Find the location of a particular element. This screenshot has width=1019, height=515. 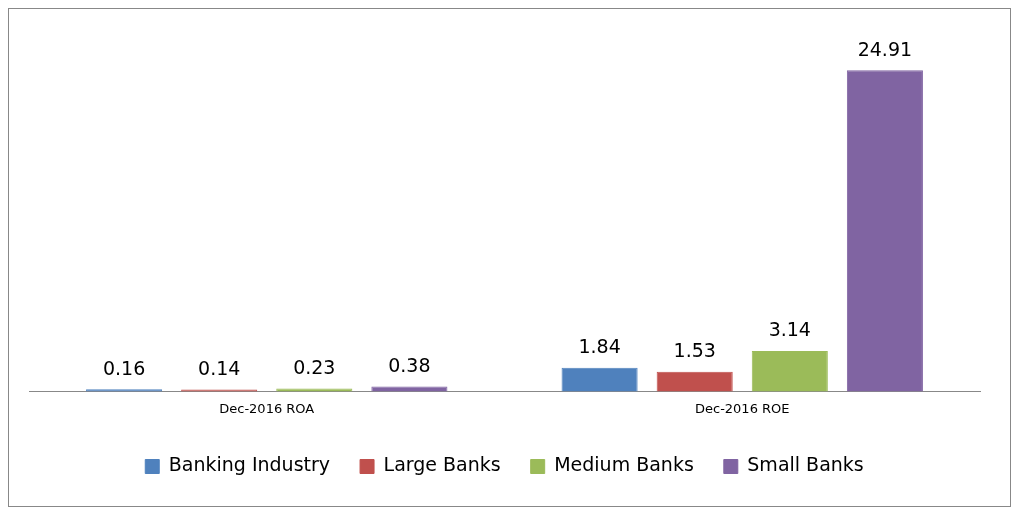

data-label: 0.14 is located at coordinates (219, 368).